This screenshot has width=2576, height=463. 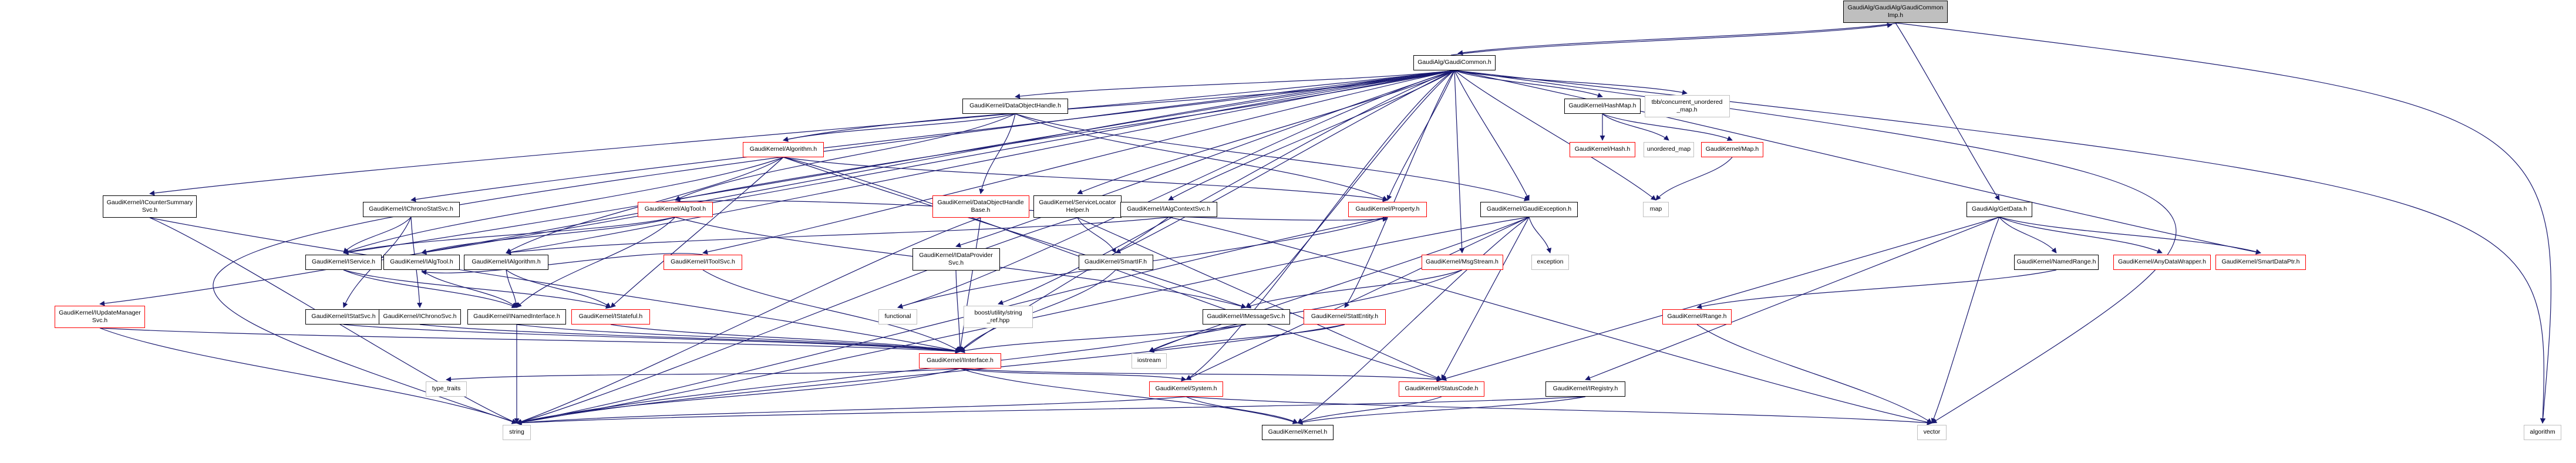 I want to click on edge-gaudicommon-to-icountersummarysvc, so click(x=802, y=133).